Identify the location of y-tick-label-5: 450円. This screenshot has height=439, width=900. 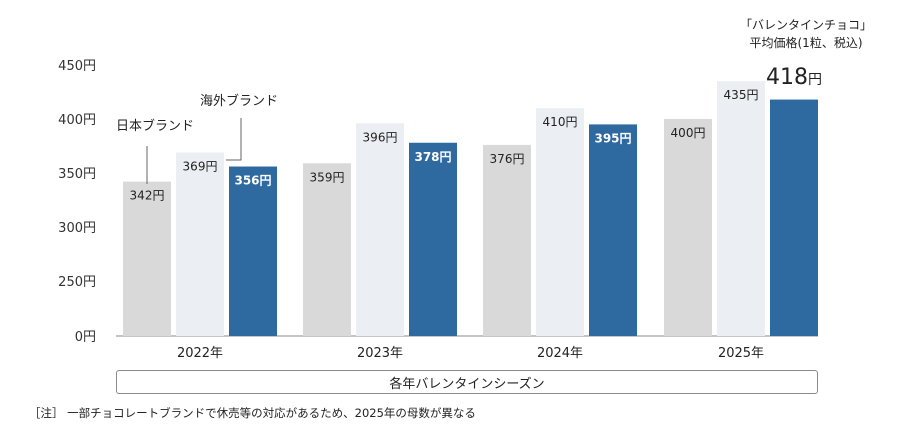
(77, 66).